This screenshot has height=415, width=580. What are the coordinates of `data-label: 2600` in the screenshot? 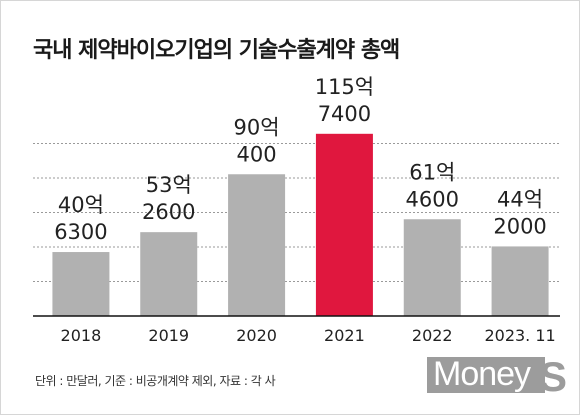 It's located at (168, 212).